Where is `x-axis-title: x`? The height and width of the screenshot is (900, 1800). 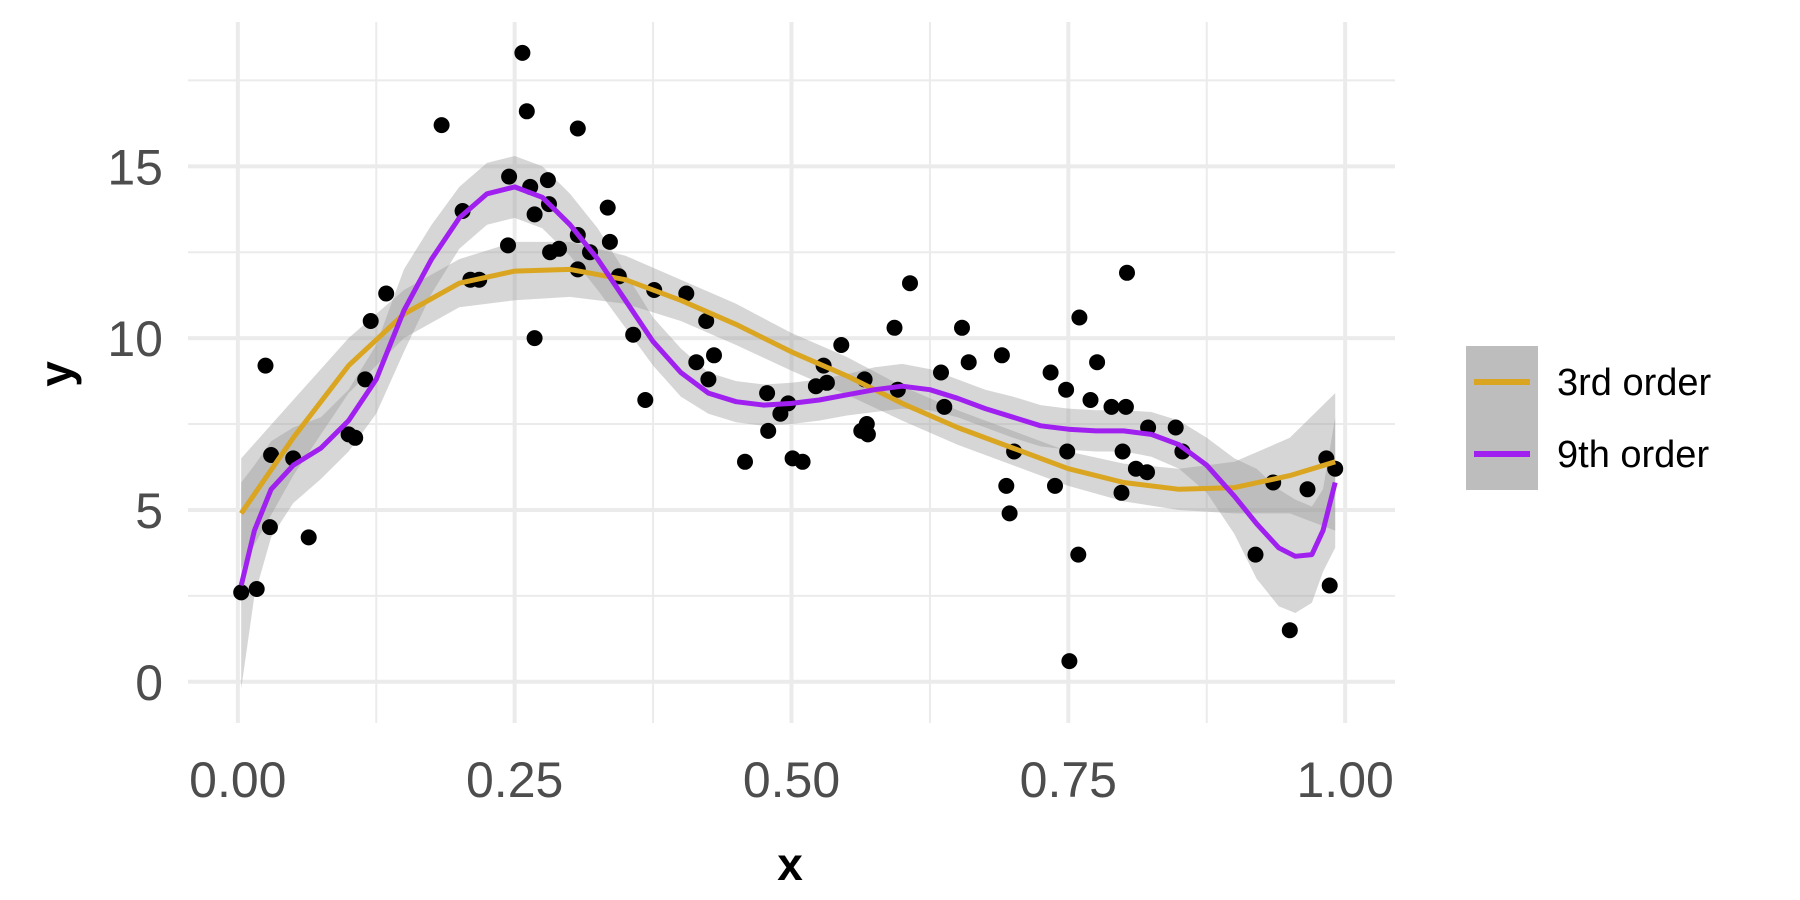 x-axis-title: x is located at coordinates (790, 864).